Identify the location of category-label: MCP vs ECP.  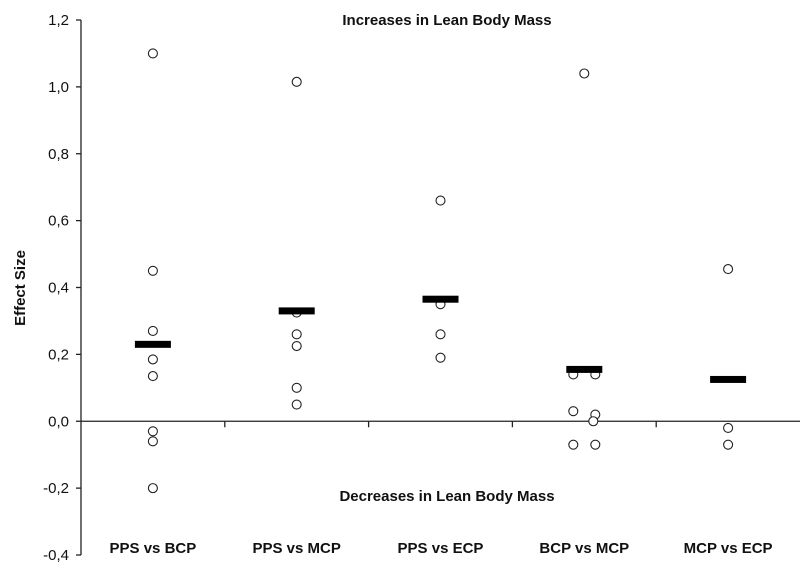
(728, 548).